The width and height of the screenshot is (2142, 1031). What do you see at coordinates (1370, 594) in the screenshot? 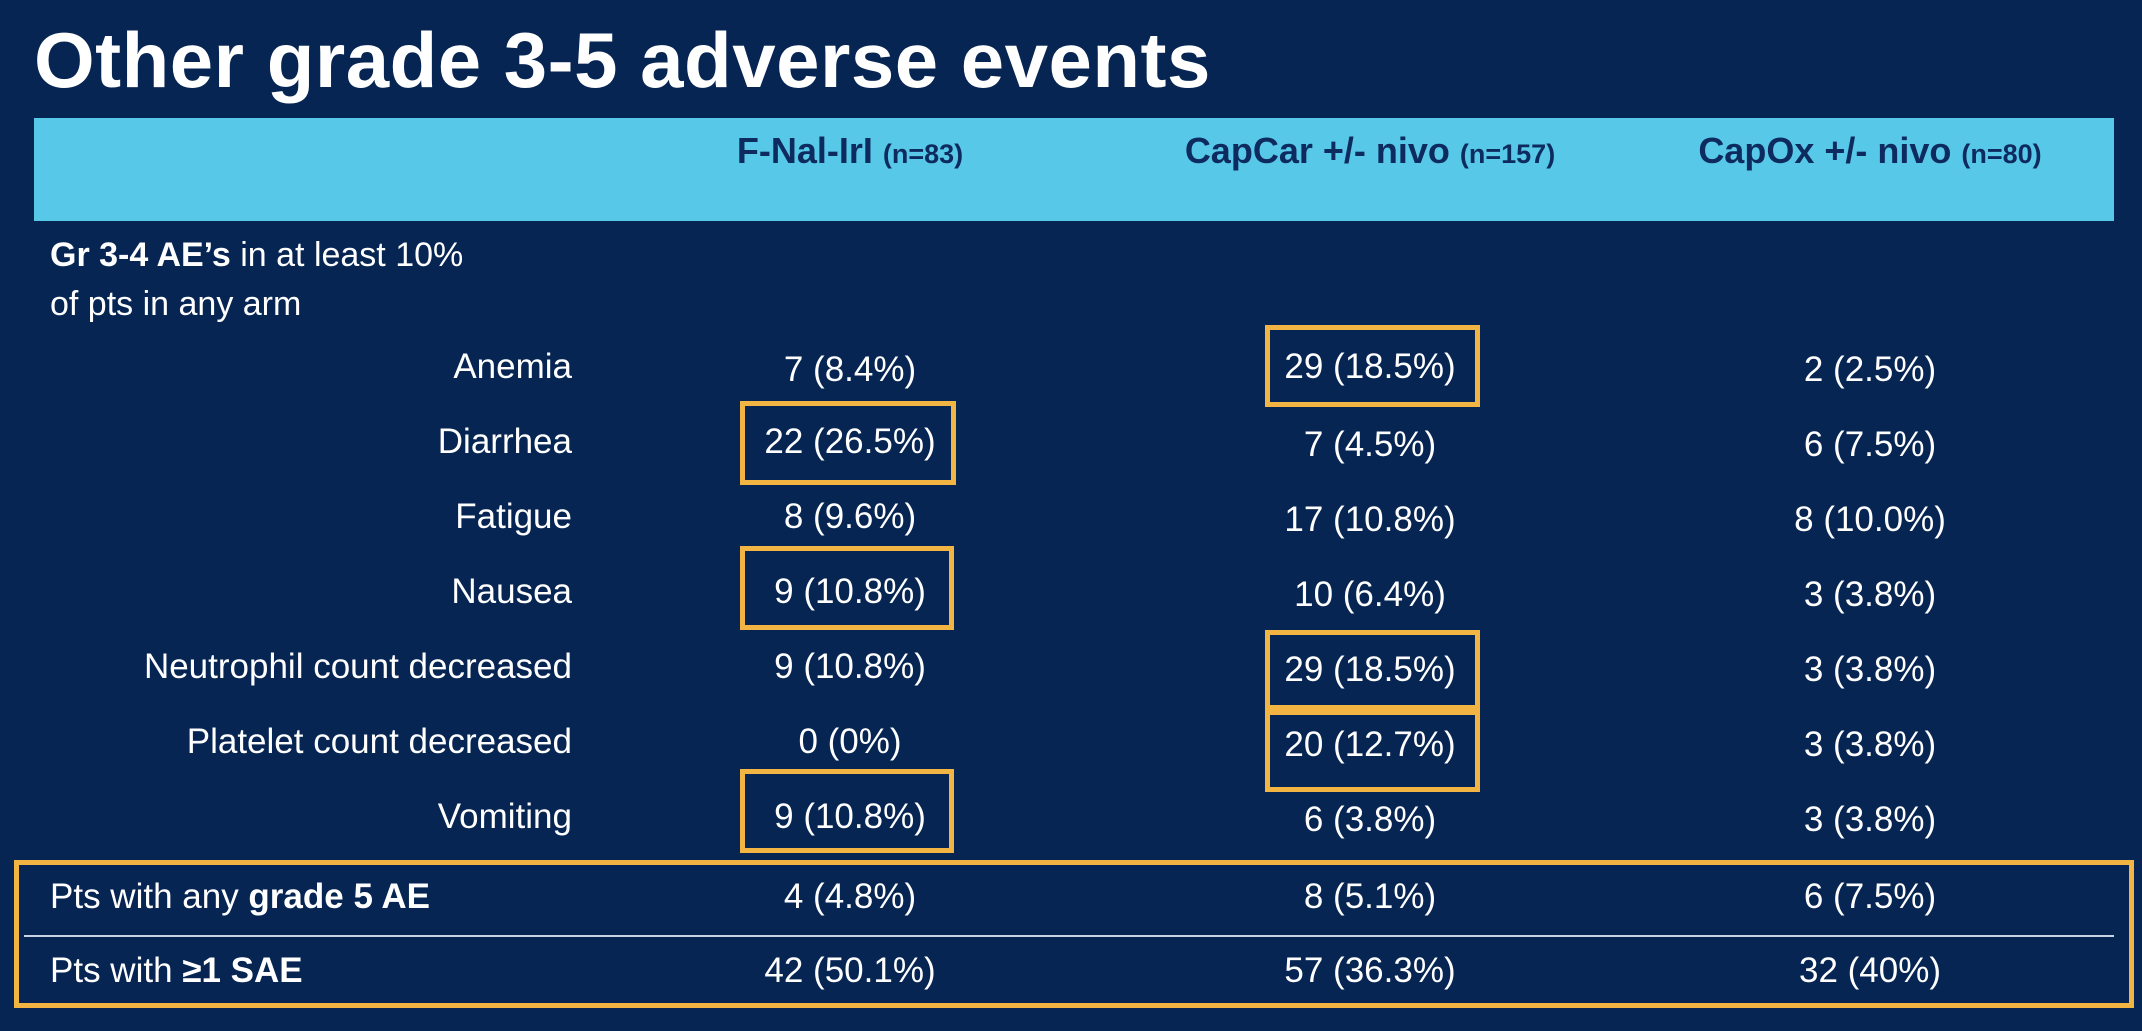
I see `table-cell: 10 (6.4%)` at bounding box center [1370, 594].